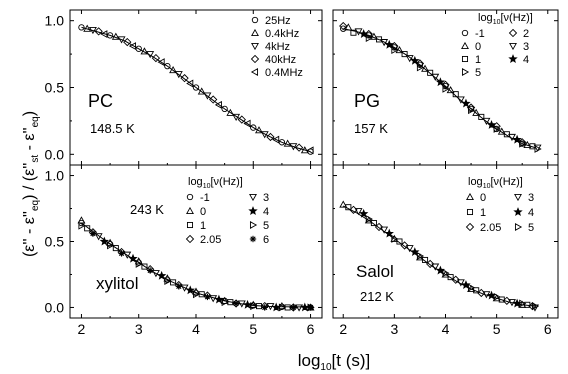 The width and height of the screenshot is (568, 374). I want to click on legend-label: 0, so click(203, 212).